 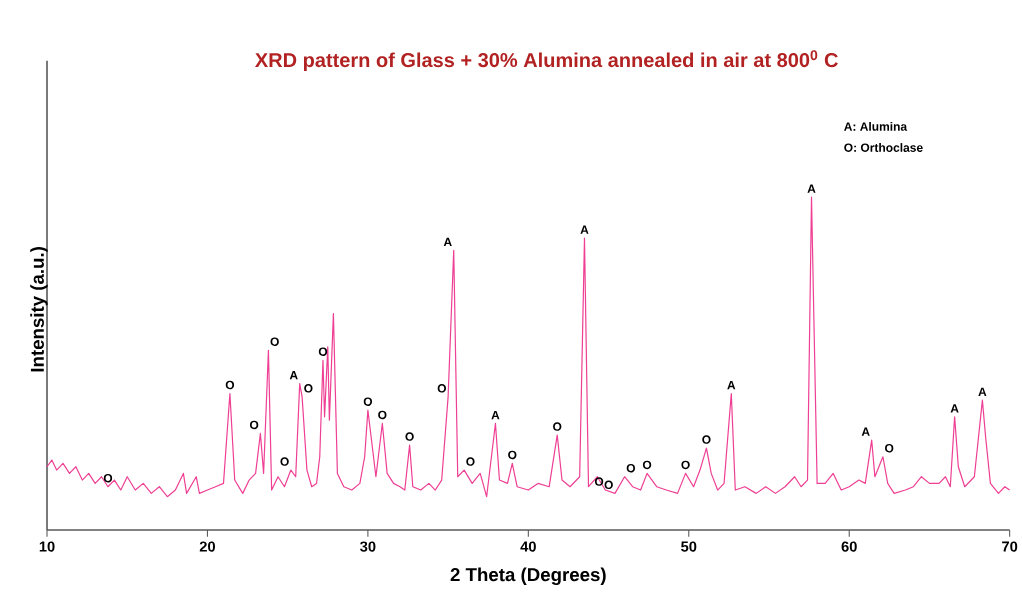 I want to click on text: O: Orthoclase, so click(x=883, y=147).